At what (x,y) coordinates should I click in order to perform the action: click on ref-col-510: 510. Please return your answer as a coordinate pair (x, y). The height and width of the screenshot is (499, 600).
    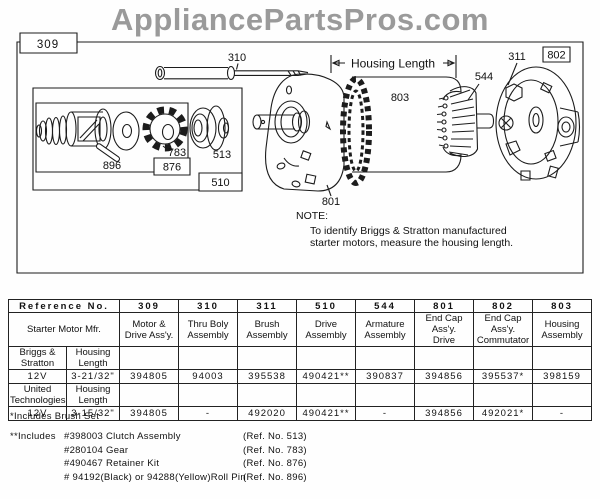
    Looking at the image, I should click on (326, 306).